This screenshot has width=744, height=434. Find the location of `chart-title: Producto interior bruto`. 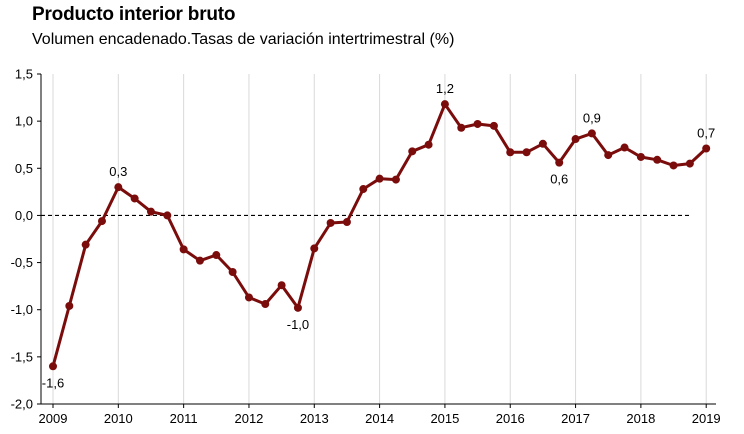

chart-title: Producto interior bruto is located at coordinates (134, 14).